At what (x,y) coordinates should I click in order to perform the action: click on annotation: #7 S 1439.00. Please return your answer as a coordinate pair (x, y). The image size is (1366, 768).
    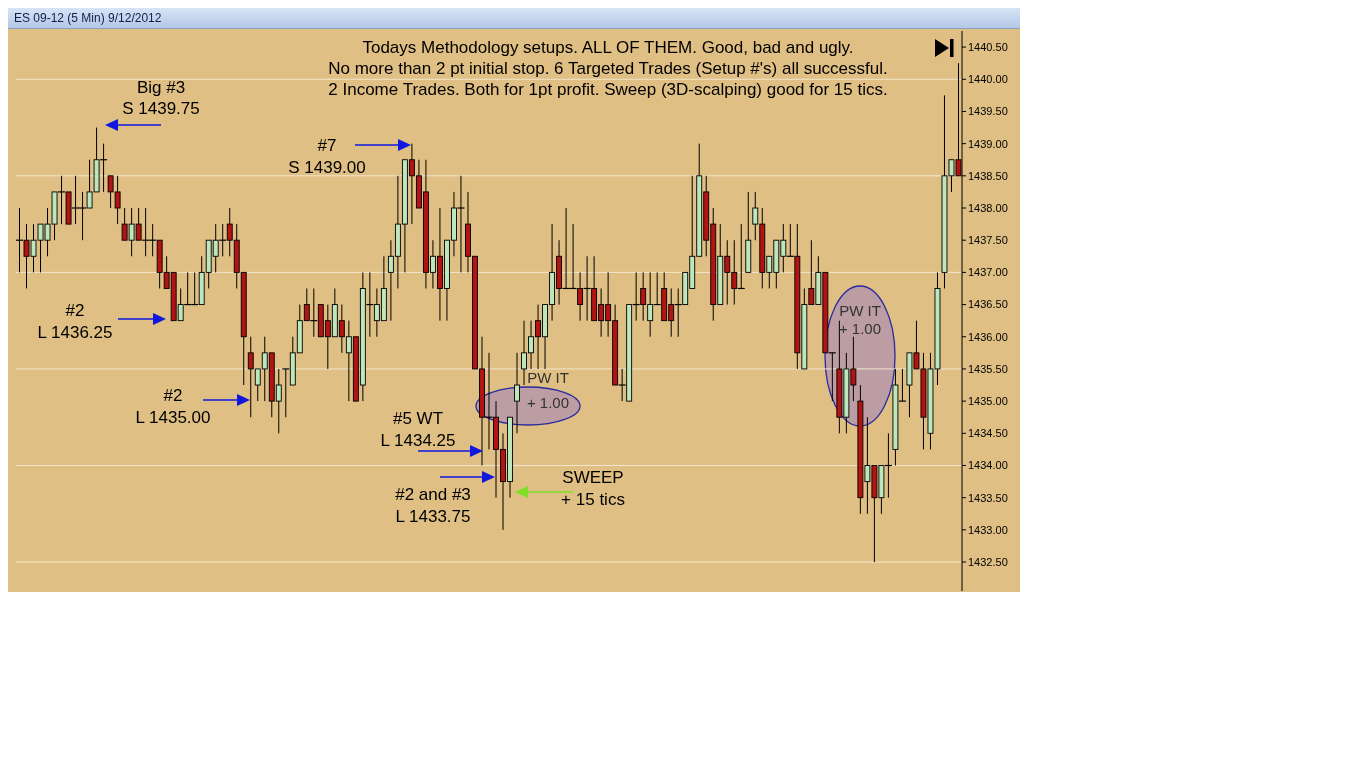
    Looking at the image, I should click on (327, 156).